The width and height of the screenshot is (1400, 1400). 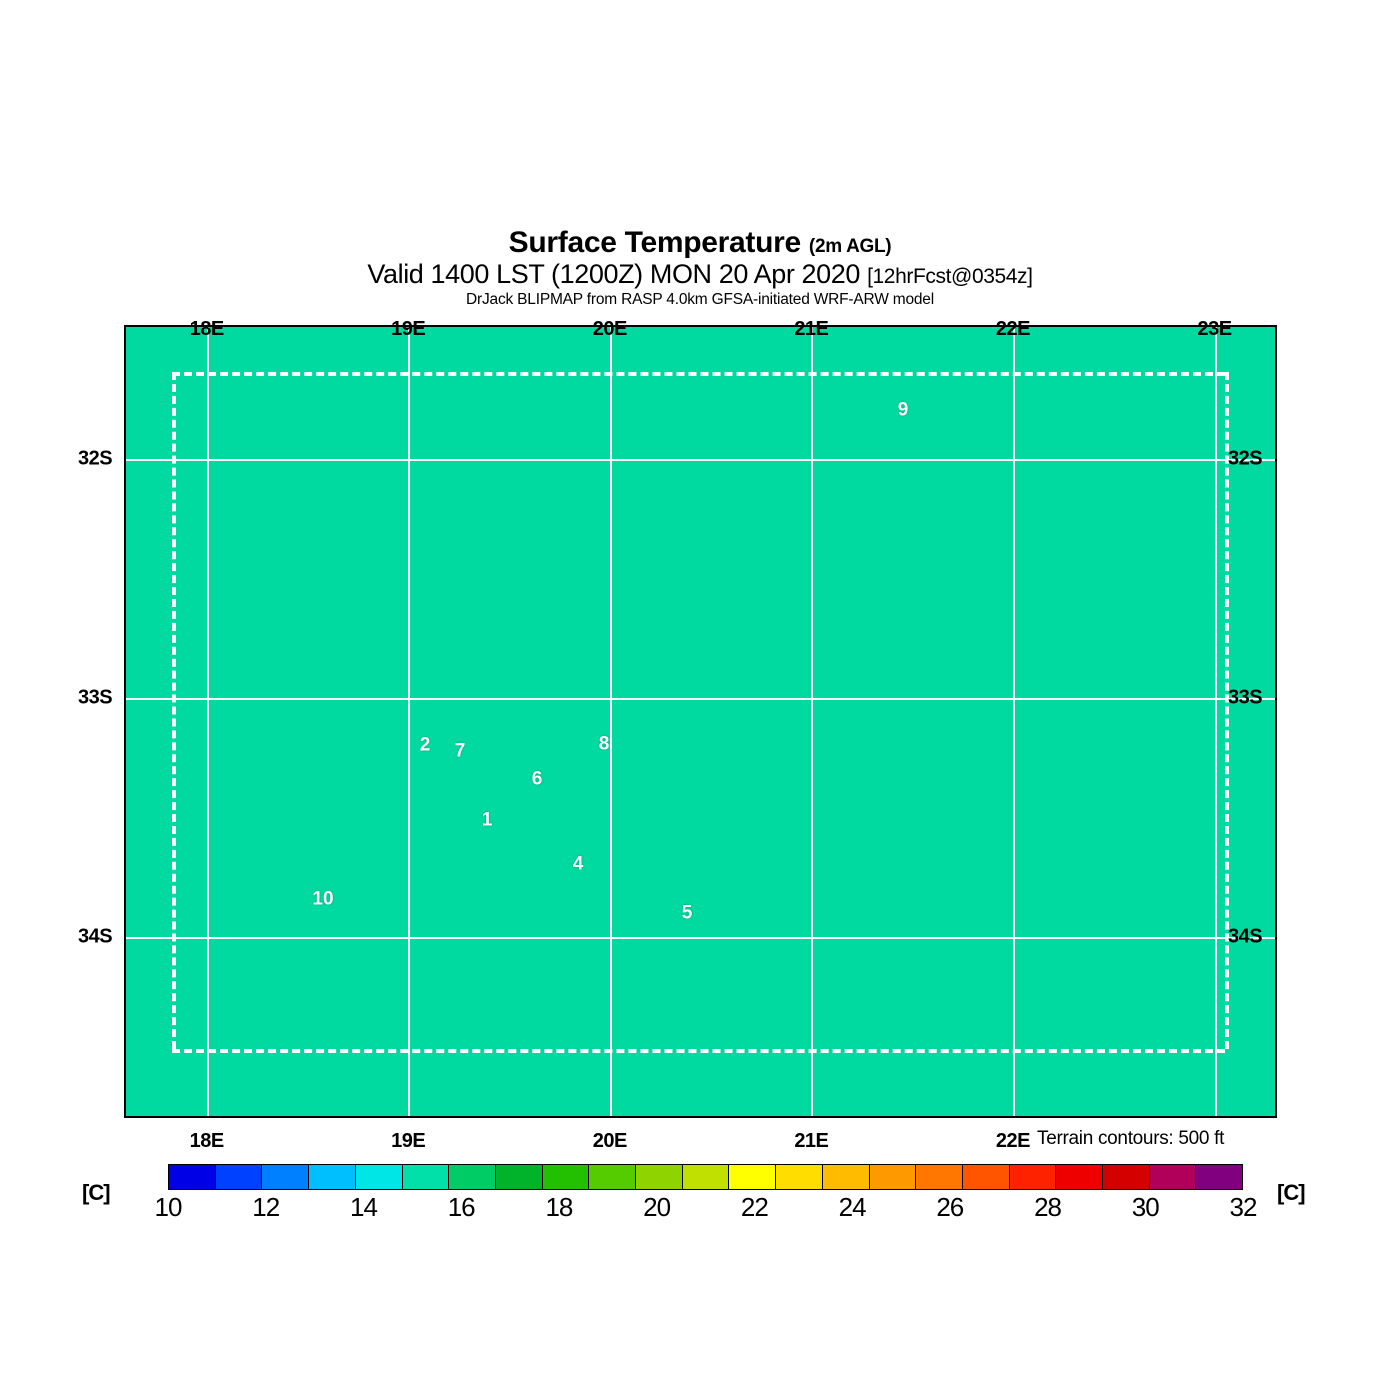 I want to click on forecast-hour-text: [12hrFcst@0354z], so click(x=950, y=276).